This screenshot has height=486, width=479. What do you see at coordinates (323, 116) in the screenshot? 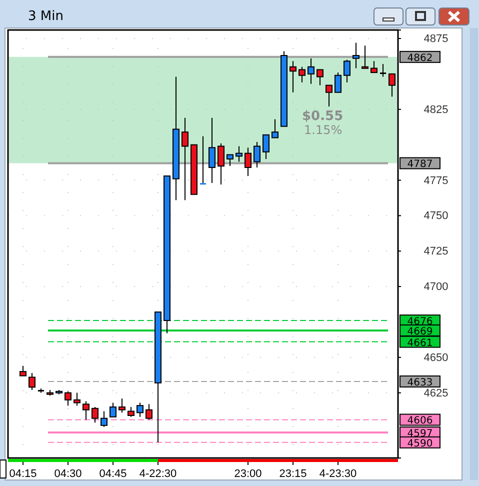
I see `annotation: $0.55` at bounding box center [323, 116].